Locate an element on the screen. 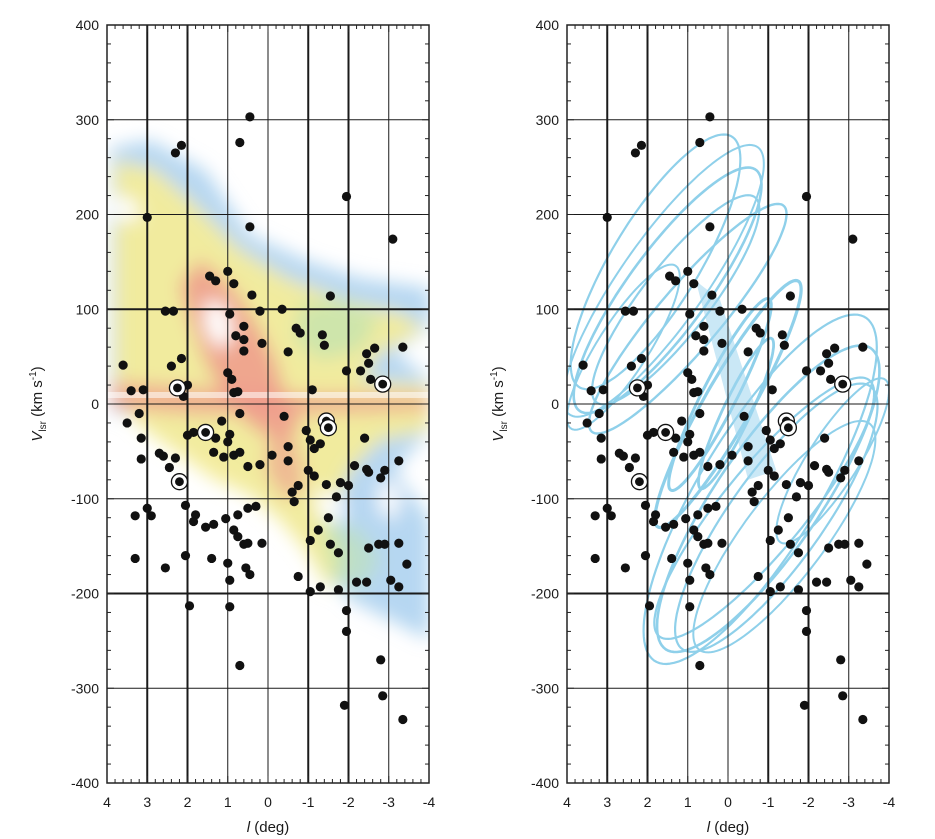  y-tick-label: 200 is located at coordinates (548, 215).